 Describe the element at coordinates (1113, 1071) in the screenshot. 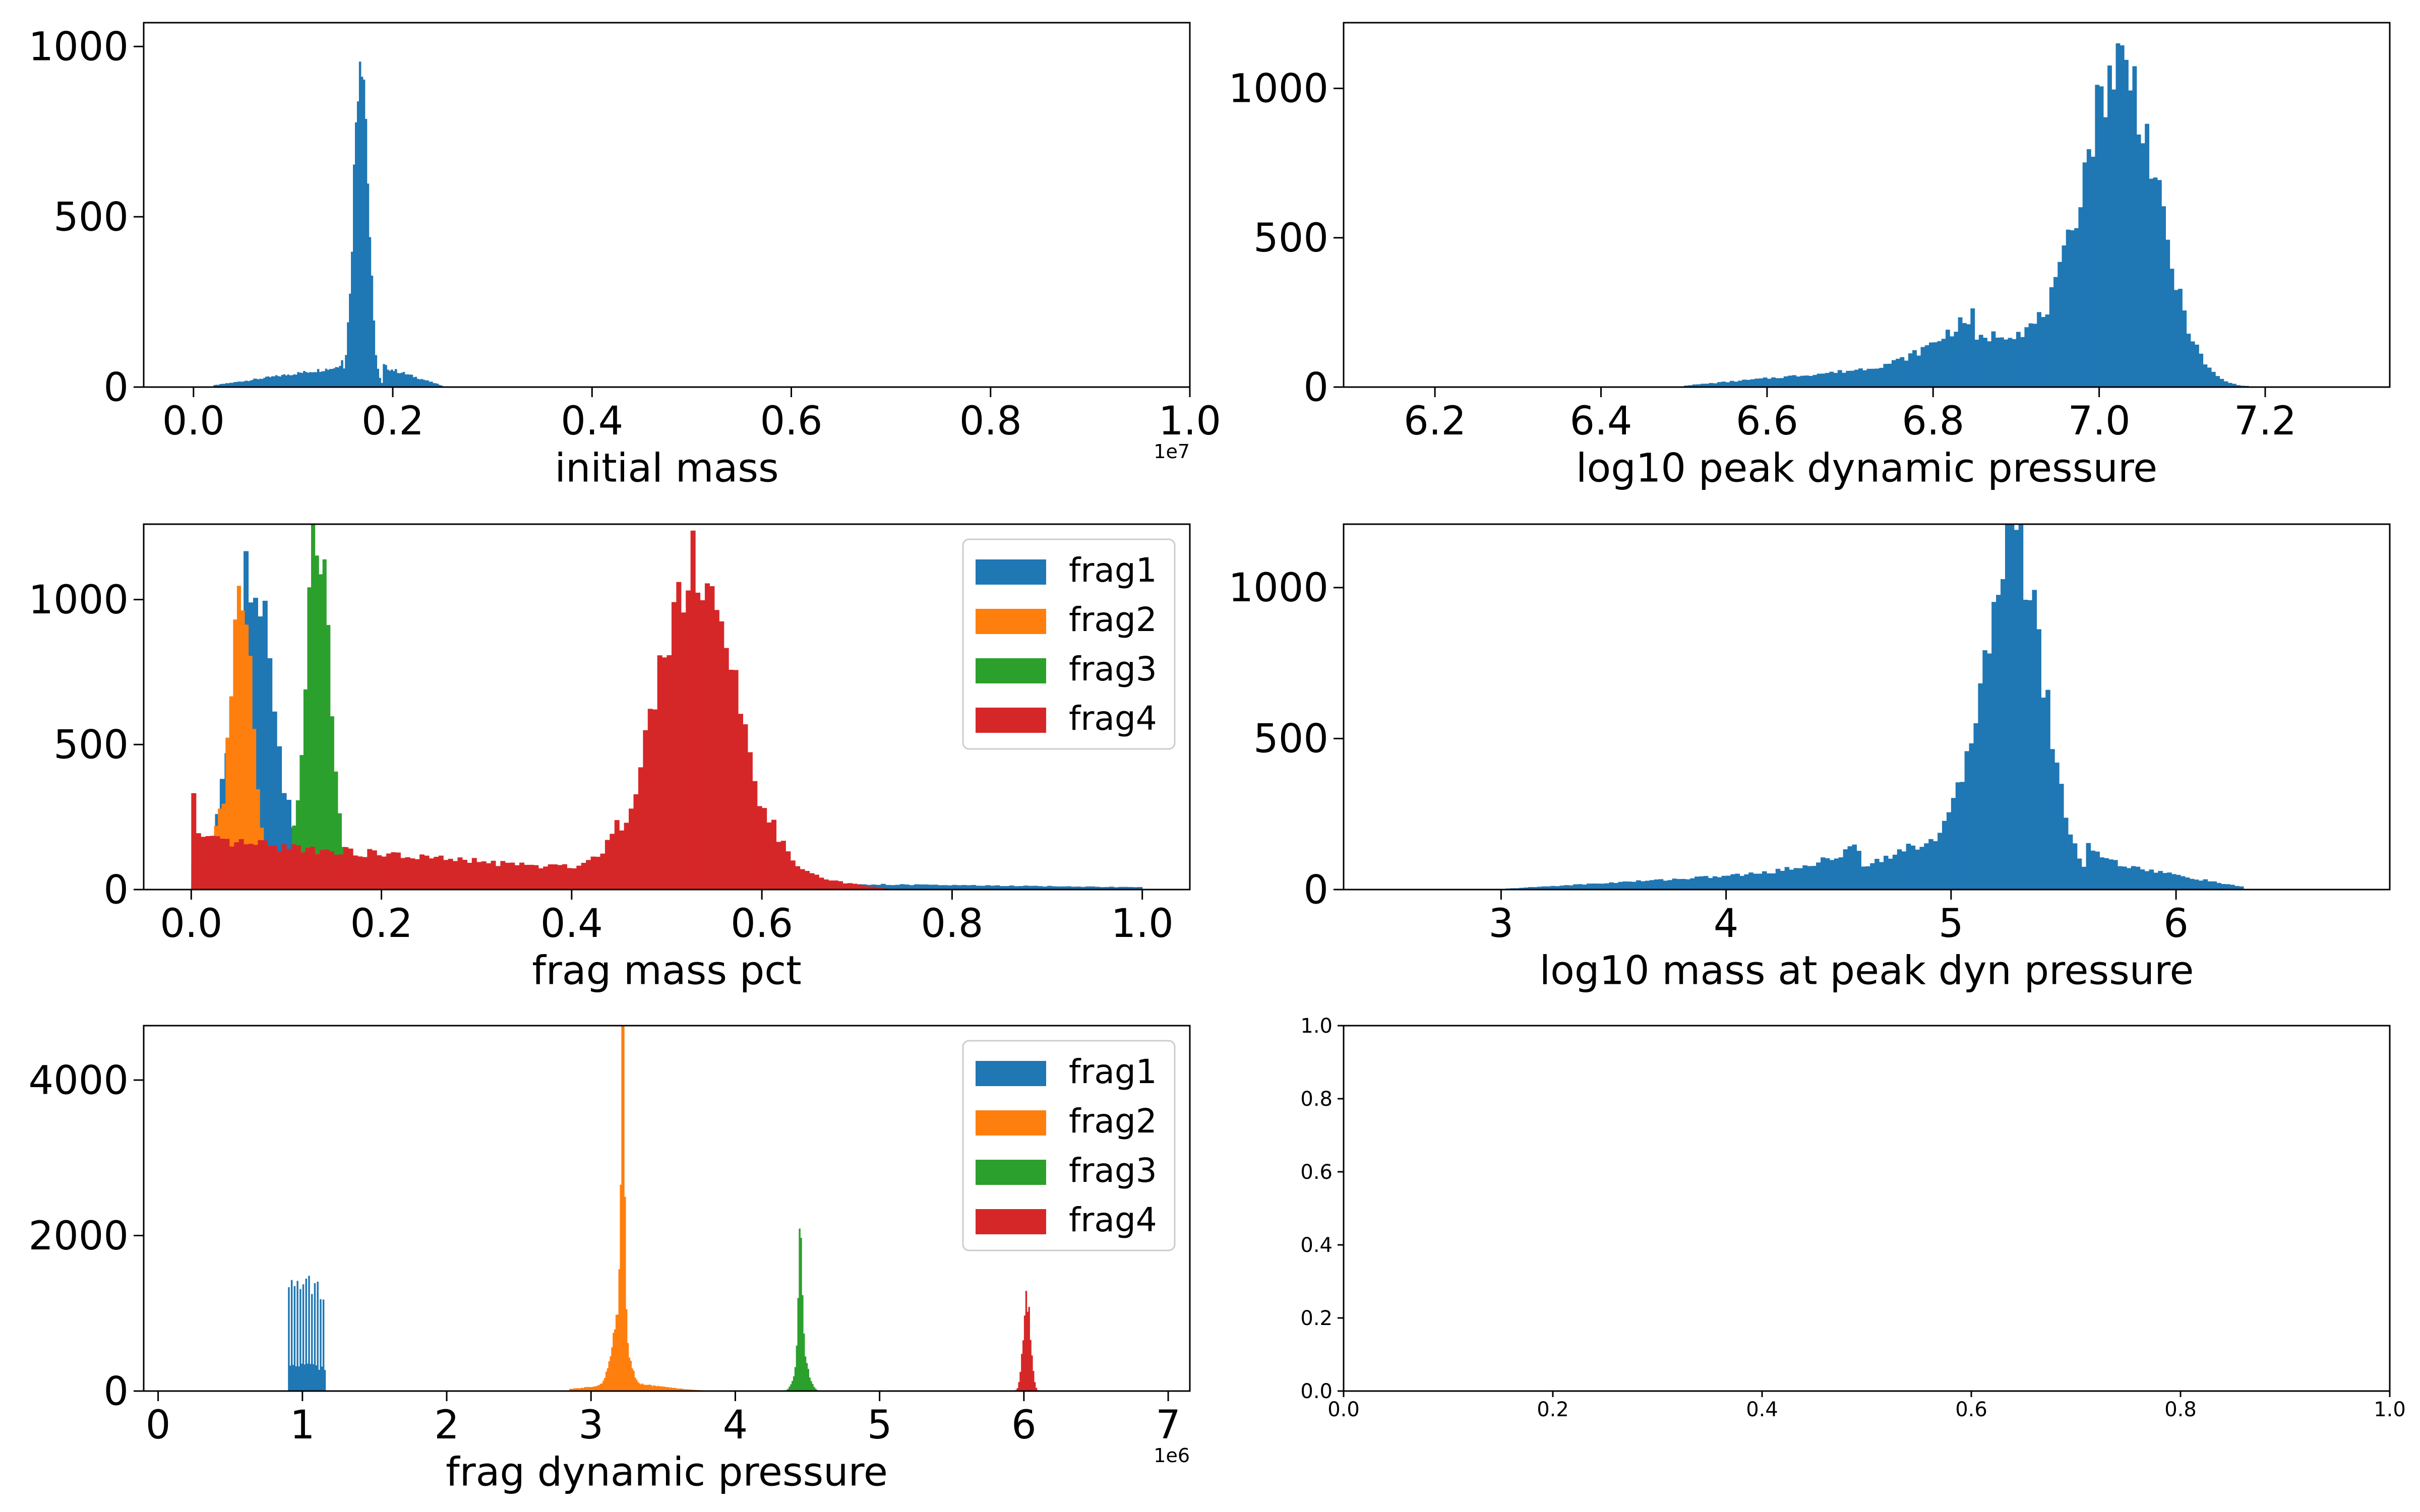

I see `legend-label-frag1: frag1` at that location.